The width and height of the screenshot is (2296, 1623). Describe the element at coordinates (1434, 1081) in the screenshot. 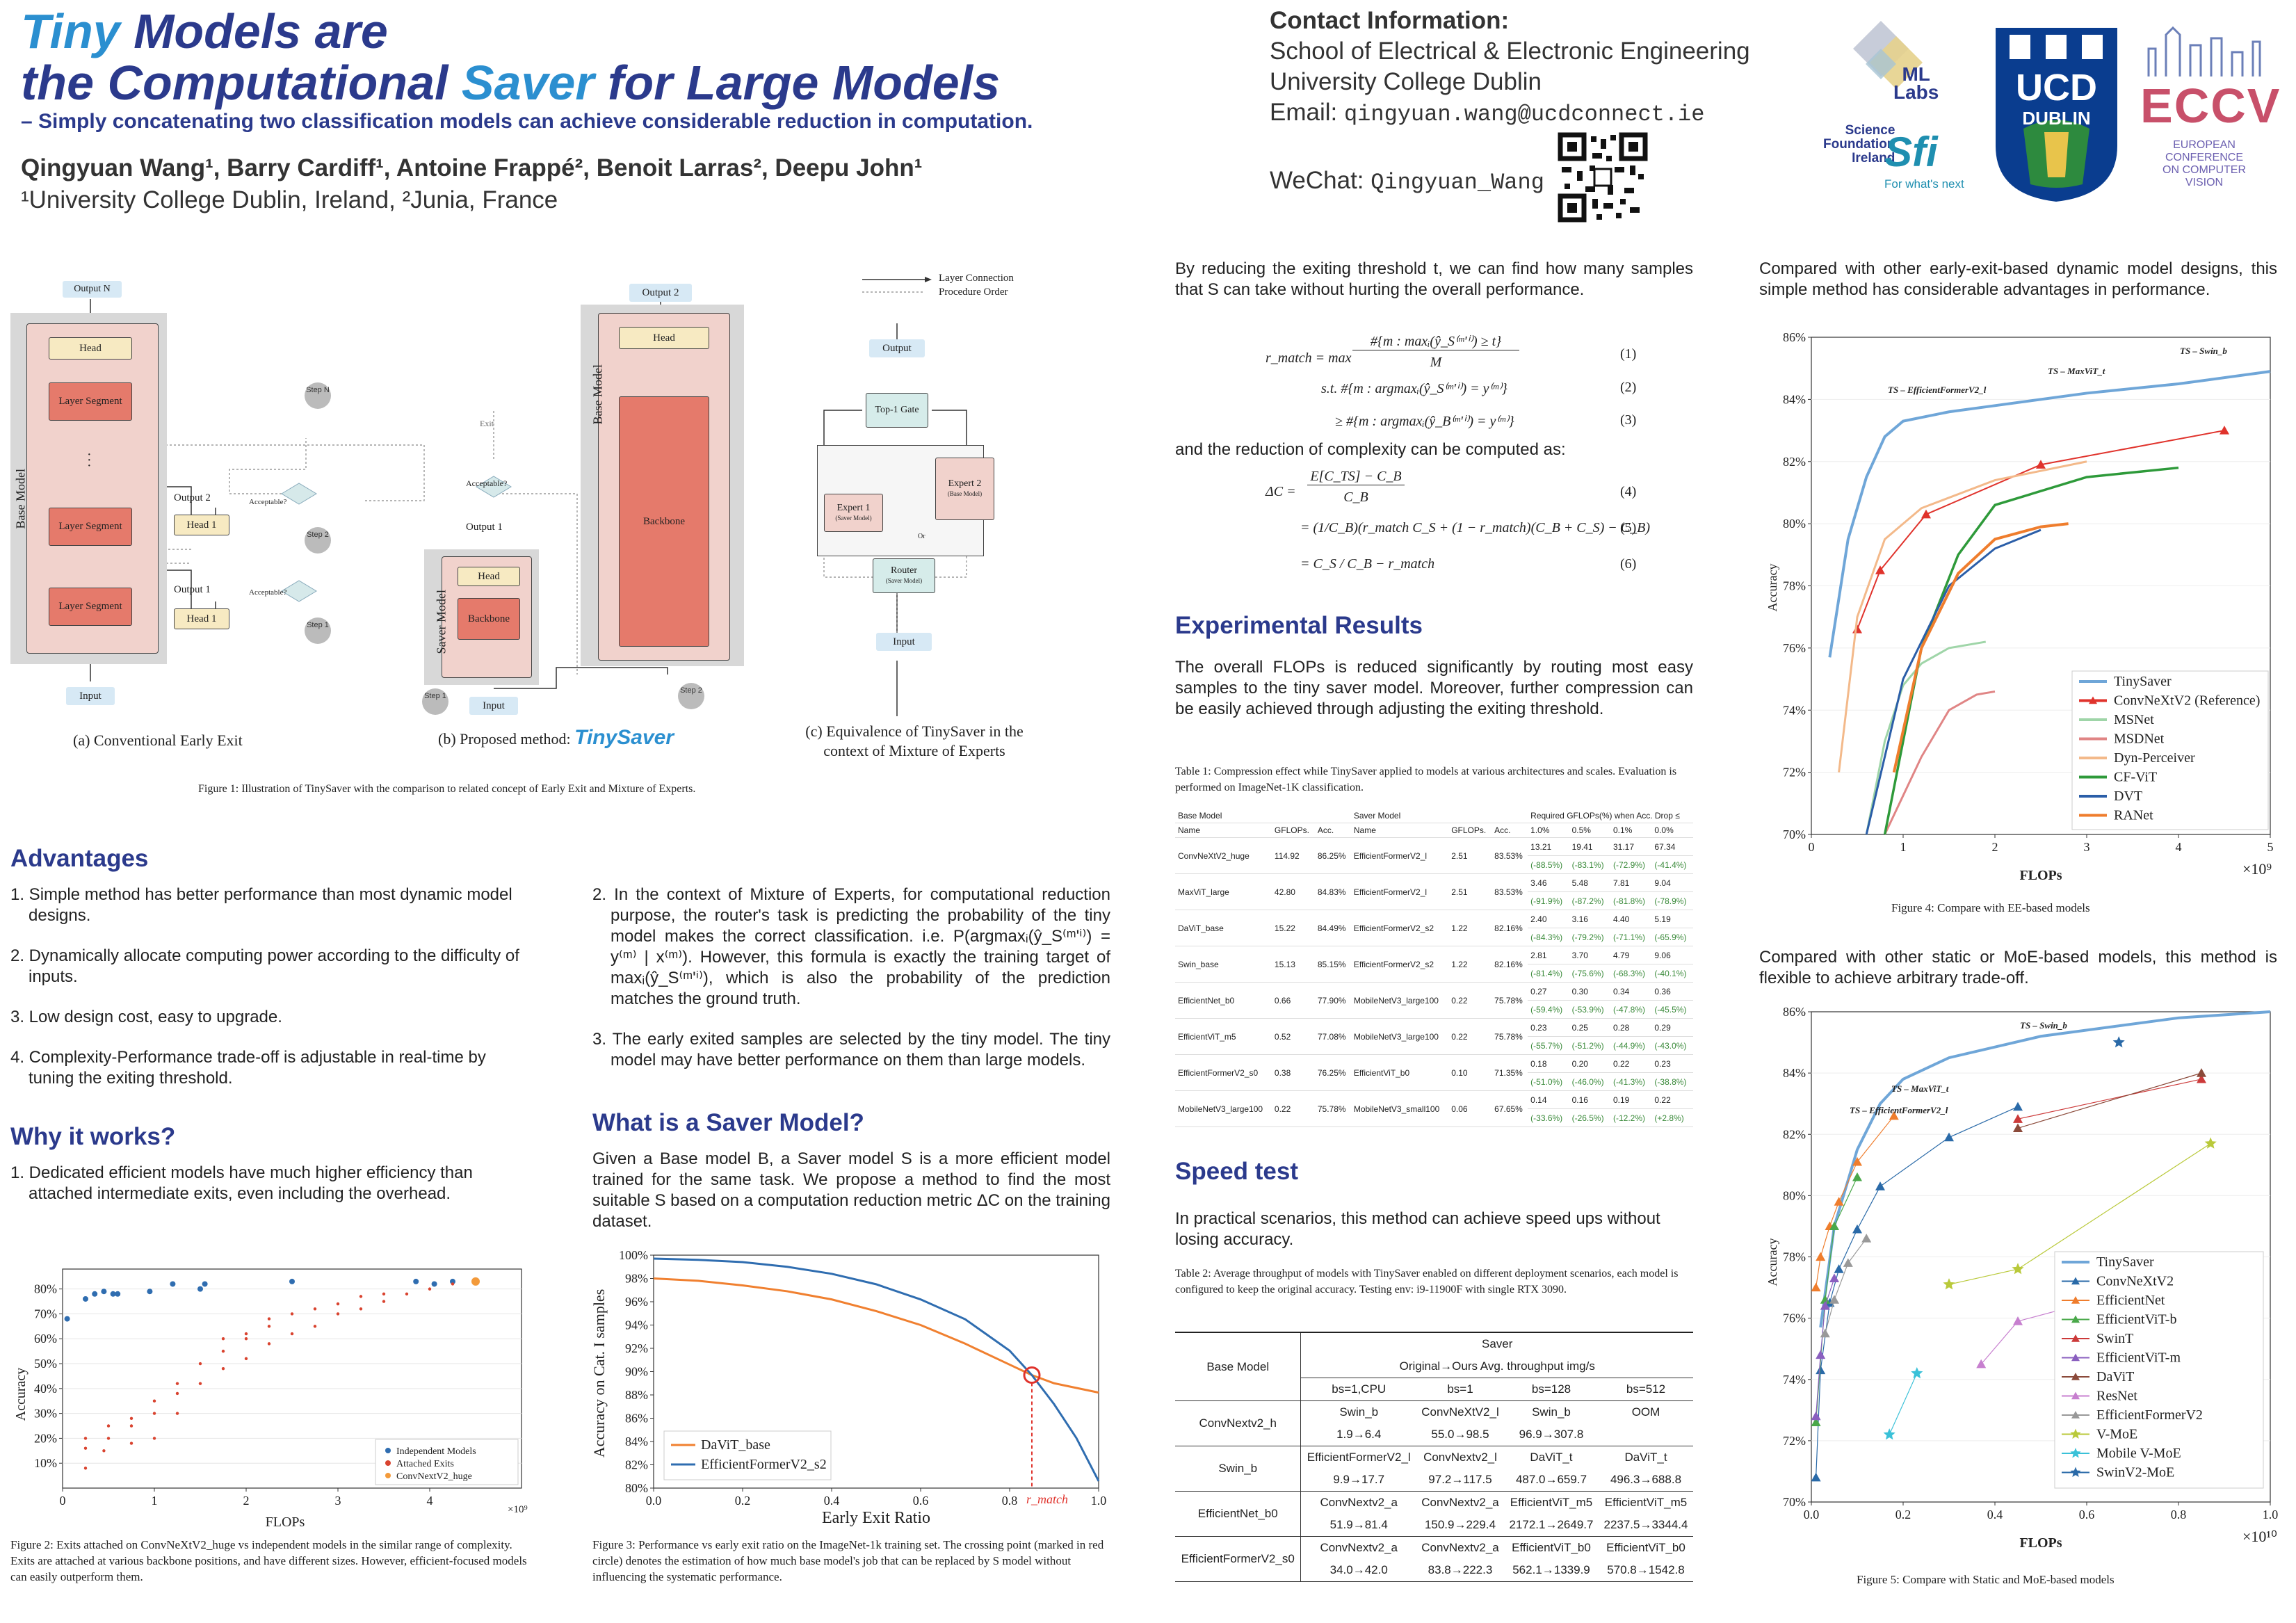

I see `table-row: (-51.0%) (-46.0%) (-41.3%) (-38.8%)` at that location.